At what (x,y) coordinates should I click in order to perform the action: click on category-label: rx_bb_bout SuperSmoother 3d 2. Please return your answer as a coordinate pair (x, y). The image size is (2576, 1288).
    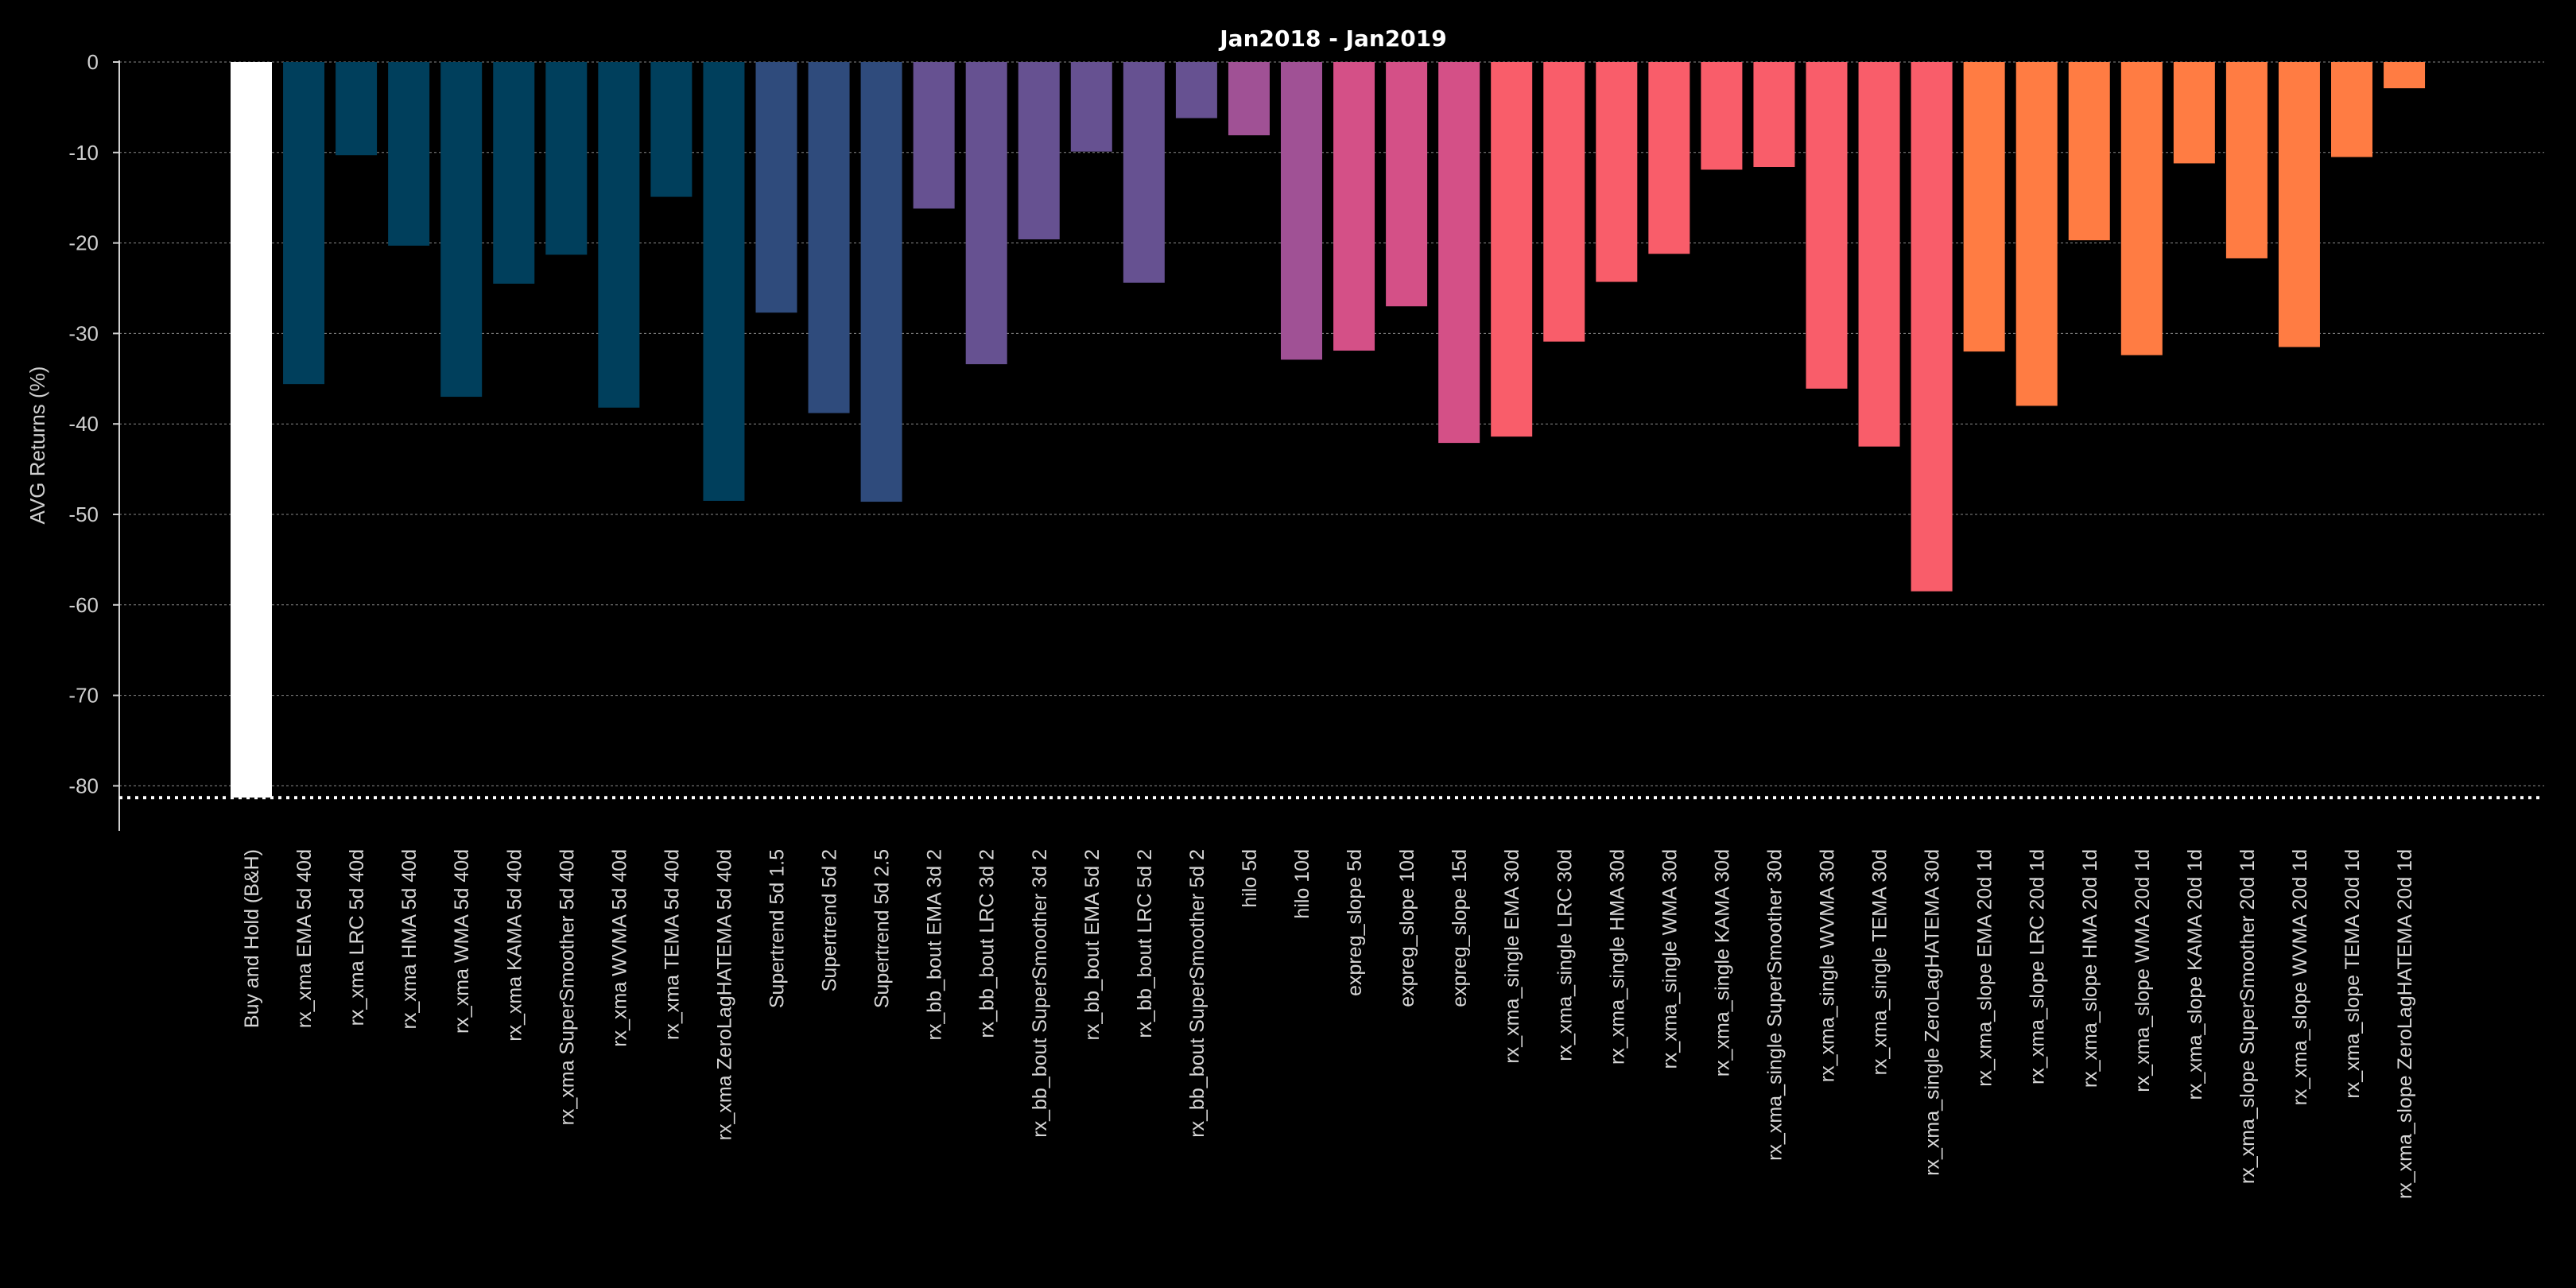
    Looking at the image, I should click on (1040, 994).